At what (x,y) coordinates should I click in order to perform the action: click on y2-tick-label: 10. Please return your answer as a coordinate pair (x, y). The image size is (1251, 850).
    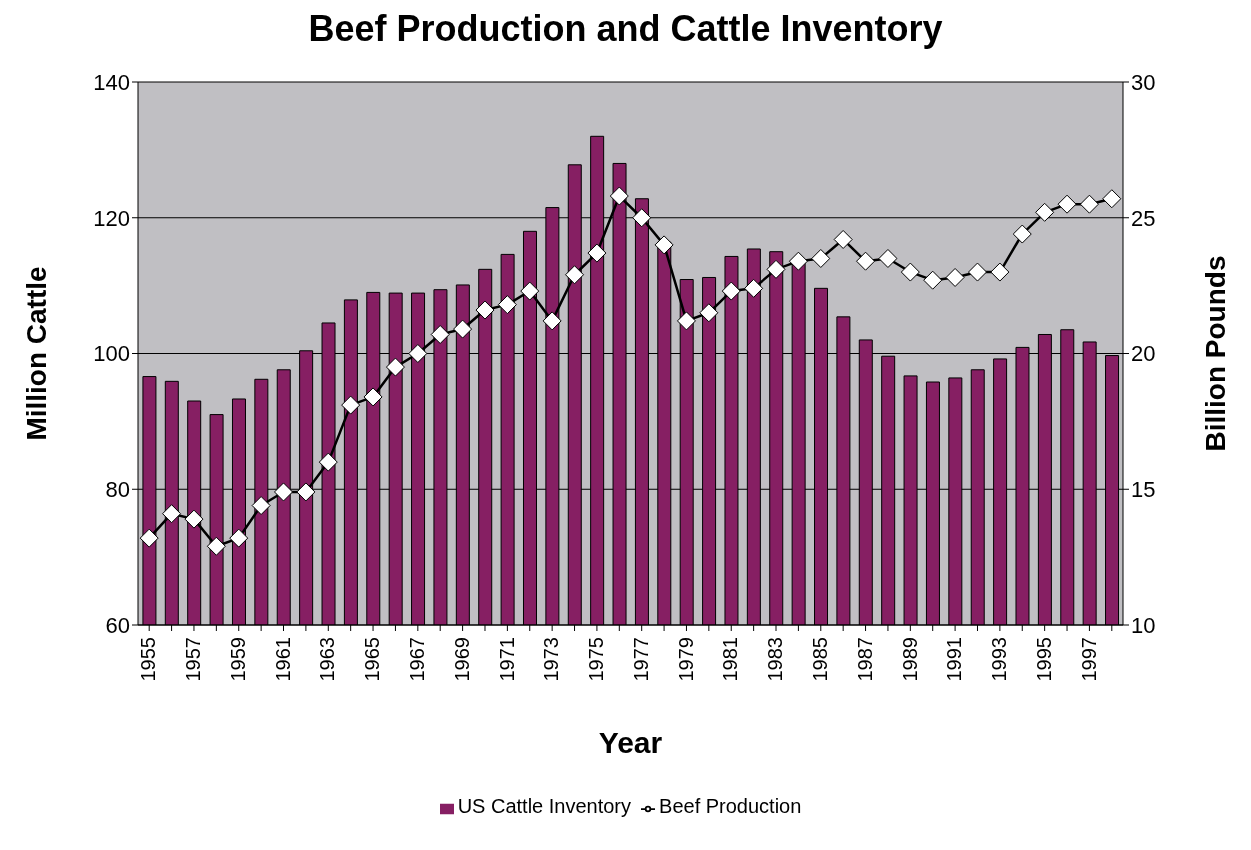
    Looking at the image, I should click on (1143, 625).